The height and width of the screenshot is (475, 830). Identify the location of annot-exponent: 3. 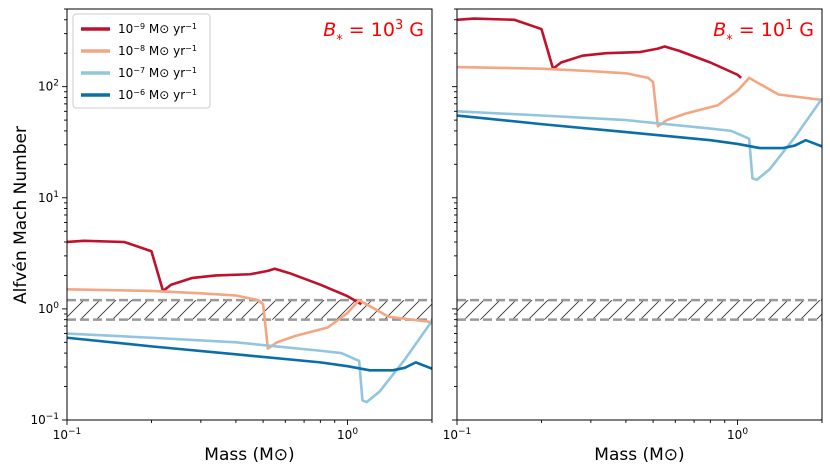
(399, 25).